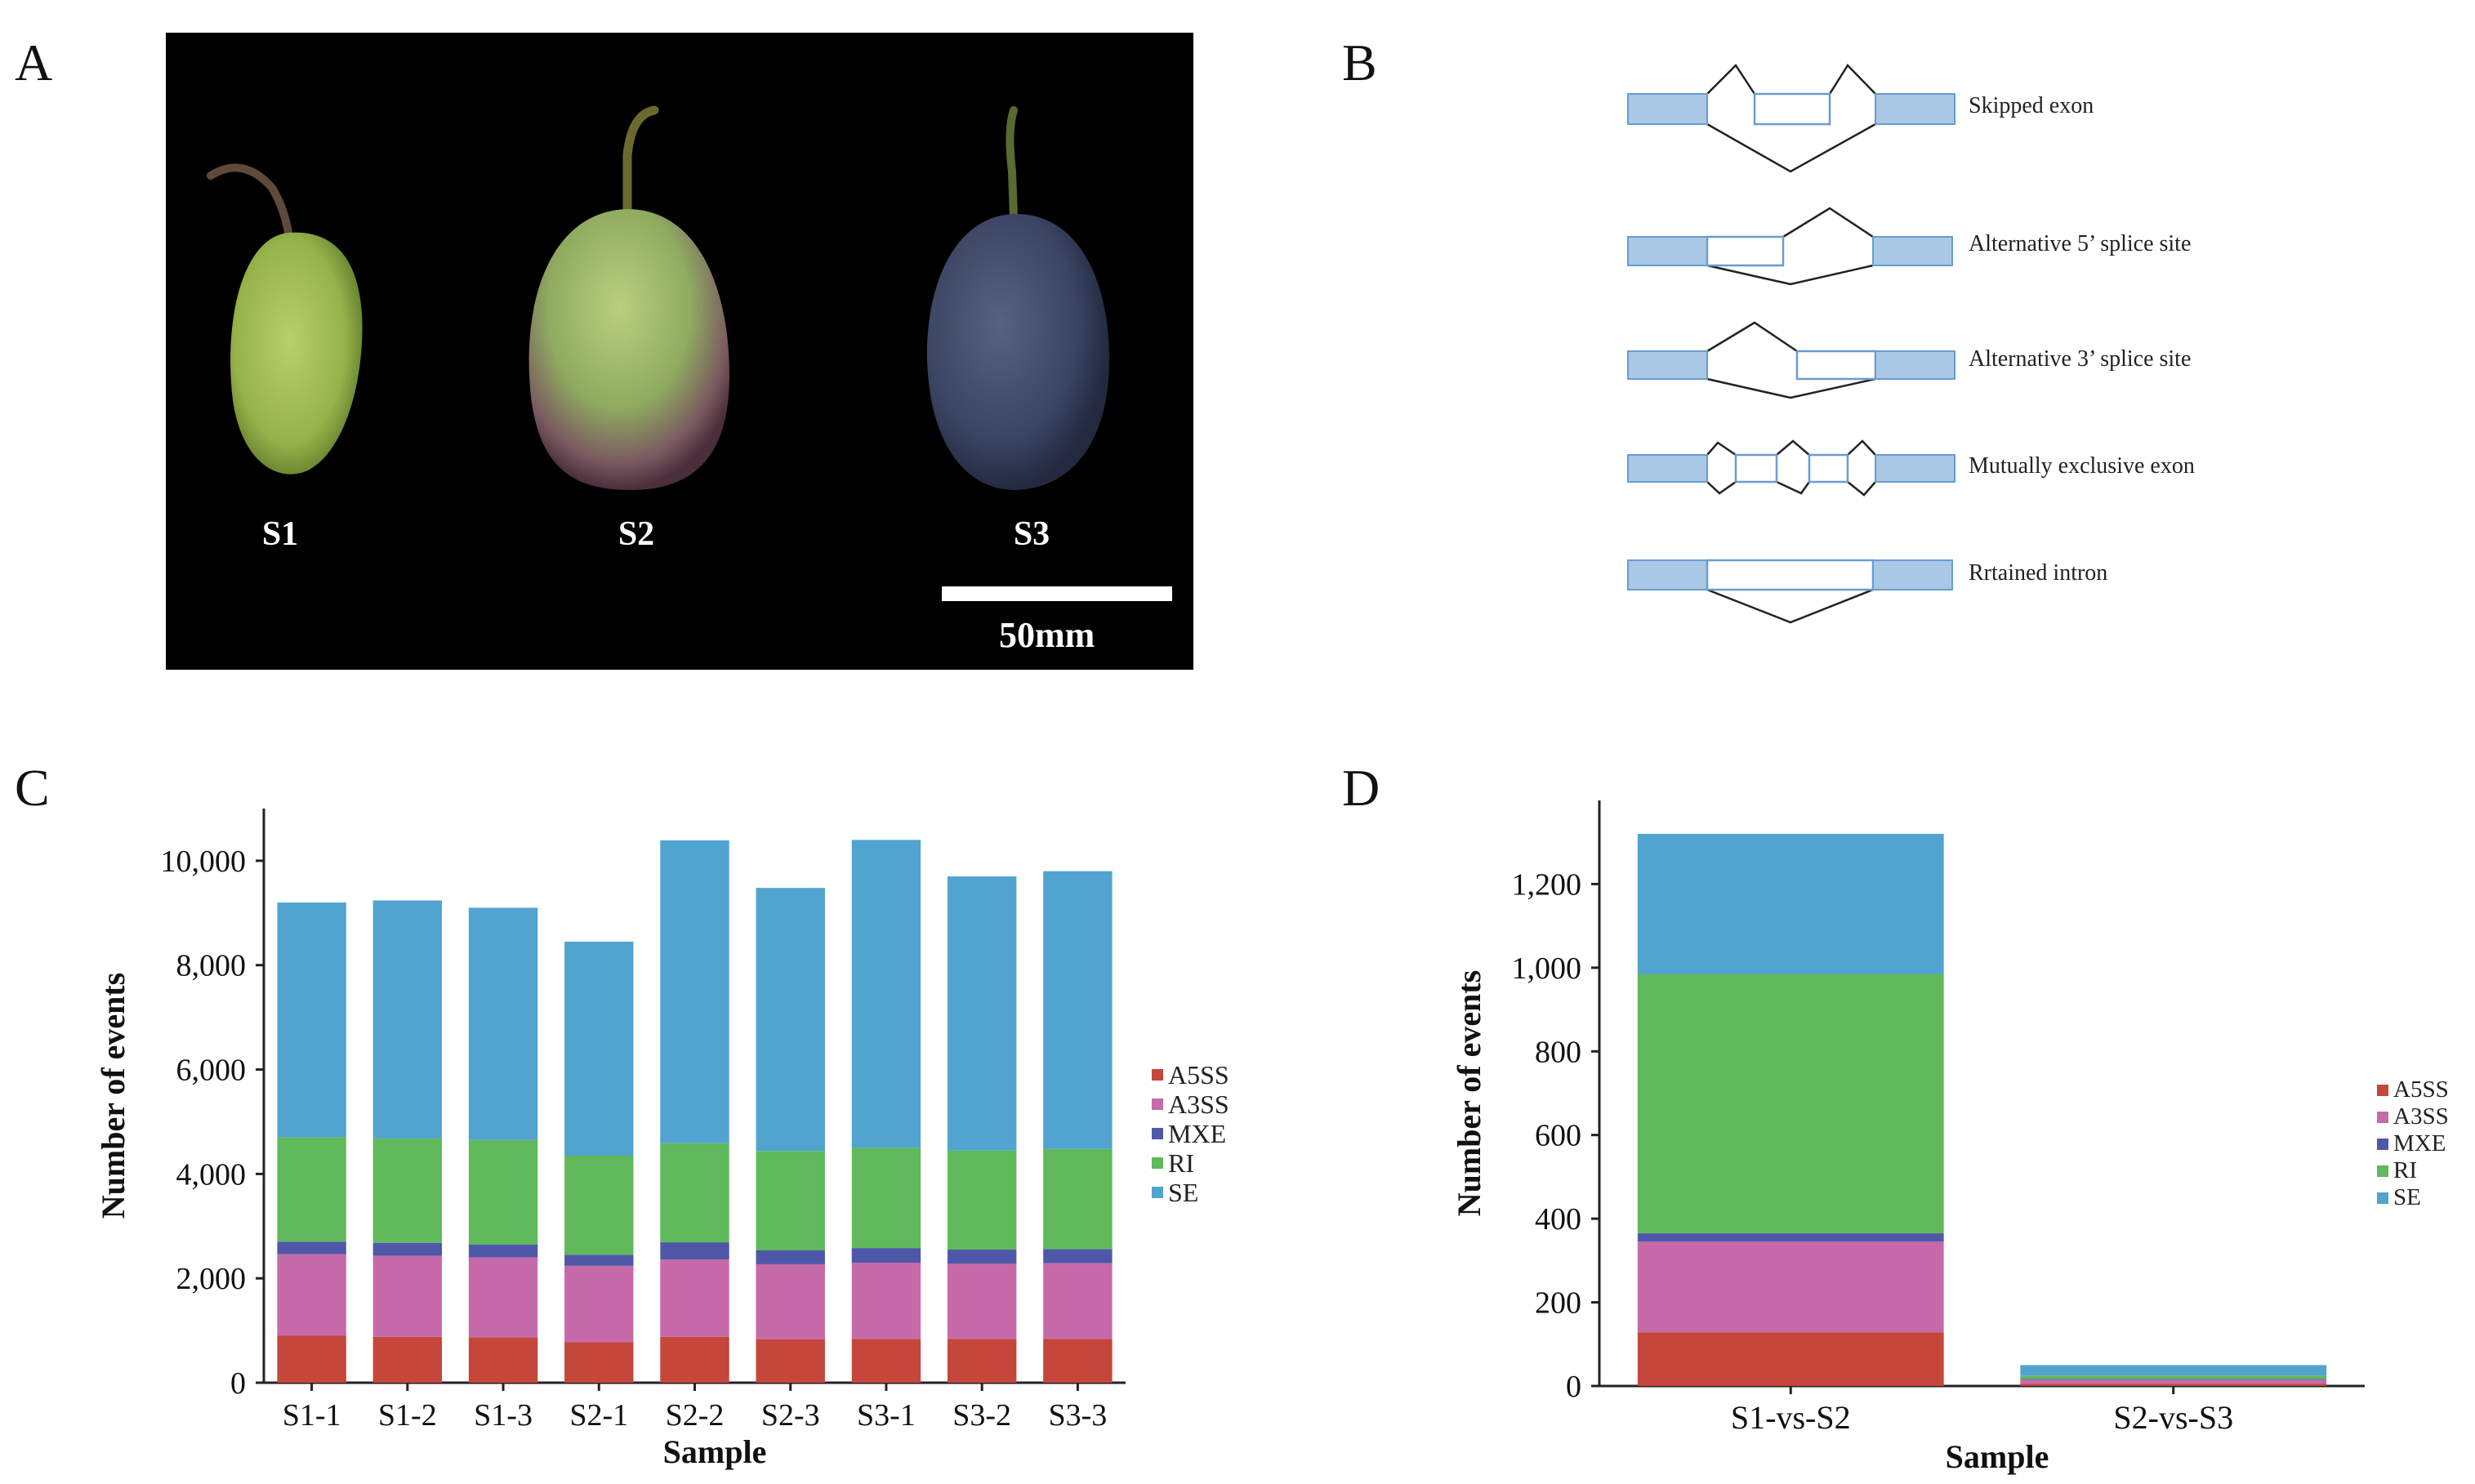  I want to click on x-axis-label: Sample, so click(715, 1451).